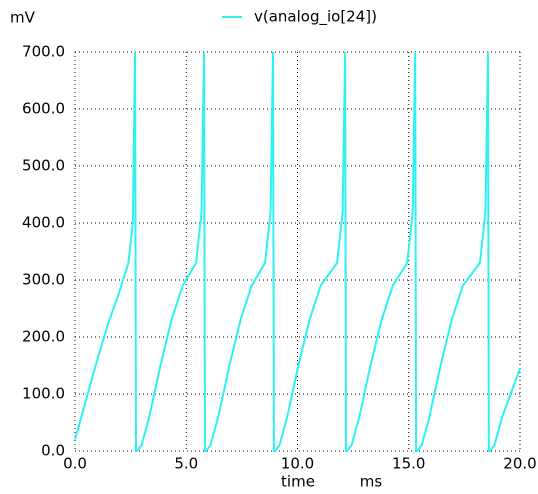 Image resolution: width=538 pixels, height=494 pixels. What do you see at coordinates (43, 166) in the screenshot?
I see `y-tick-label: 500.0` at bounding box center [43, 166].